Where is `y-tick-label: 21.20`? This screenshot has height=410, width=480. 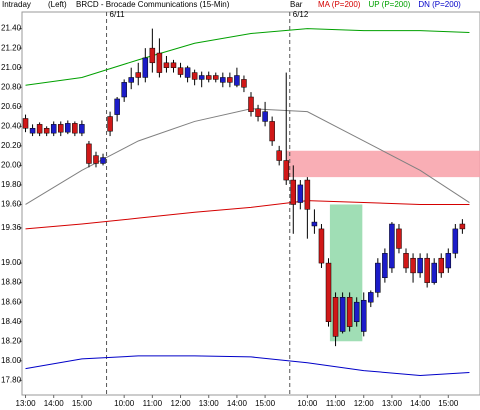
y-tick-label: 21.20 is located at coordinates (11, 47).